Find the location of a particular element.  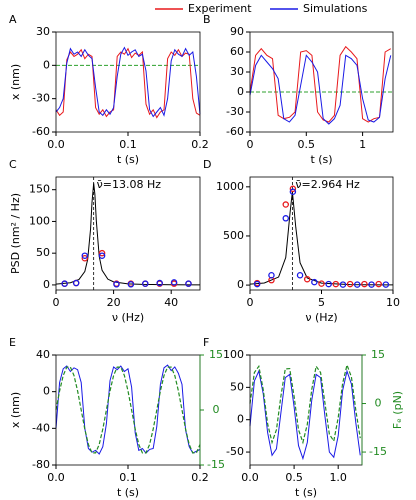

y2-axis-label: Fₑ (pN) is located at coordinates (397, 410).